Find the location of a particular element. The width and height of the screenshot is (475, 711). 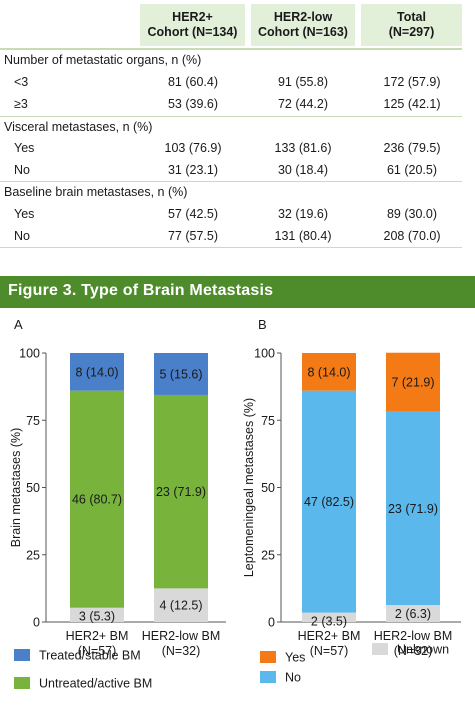

cell-total: 89 (30.0) is located at coordinates (412, 214).